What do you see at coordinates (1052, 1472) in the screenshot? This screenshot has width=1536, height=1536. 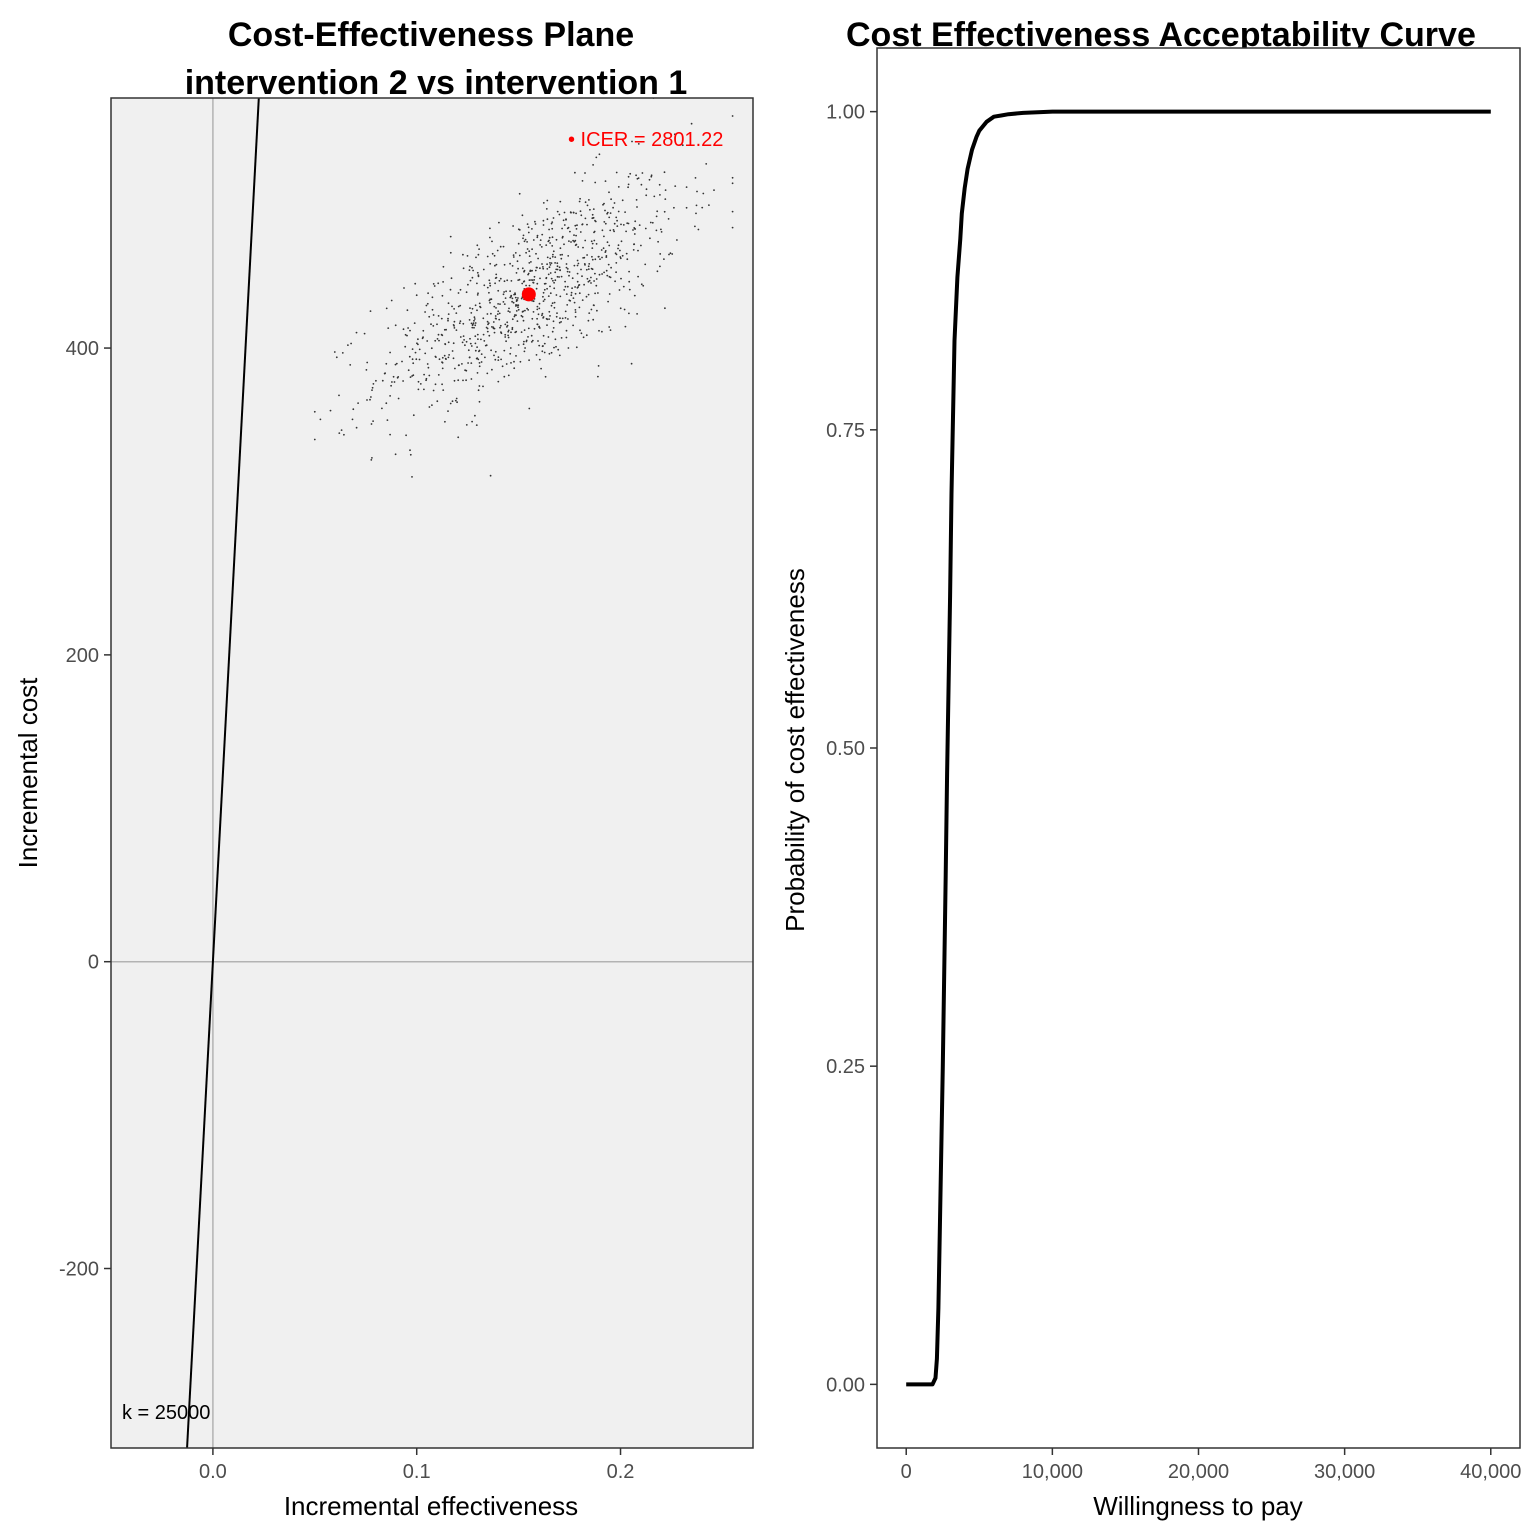 I see `ceac-x-tick-label: 10,000` at bounding box center [1052, 1472].